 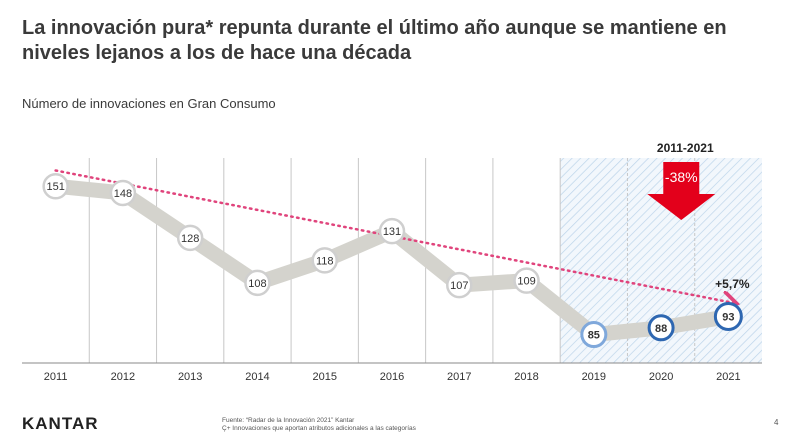 I want to click on data-label: 88, so click(x=661, y=329).